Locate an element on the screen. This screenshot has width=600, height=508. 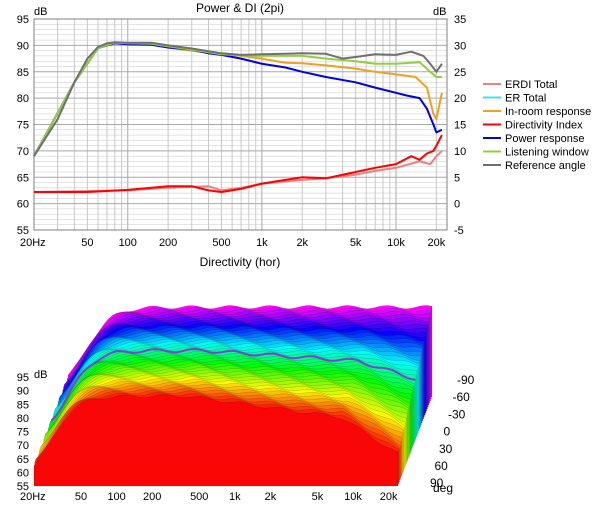
angle-tick-label: -60 is located at coordinates (462, 397).